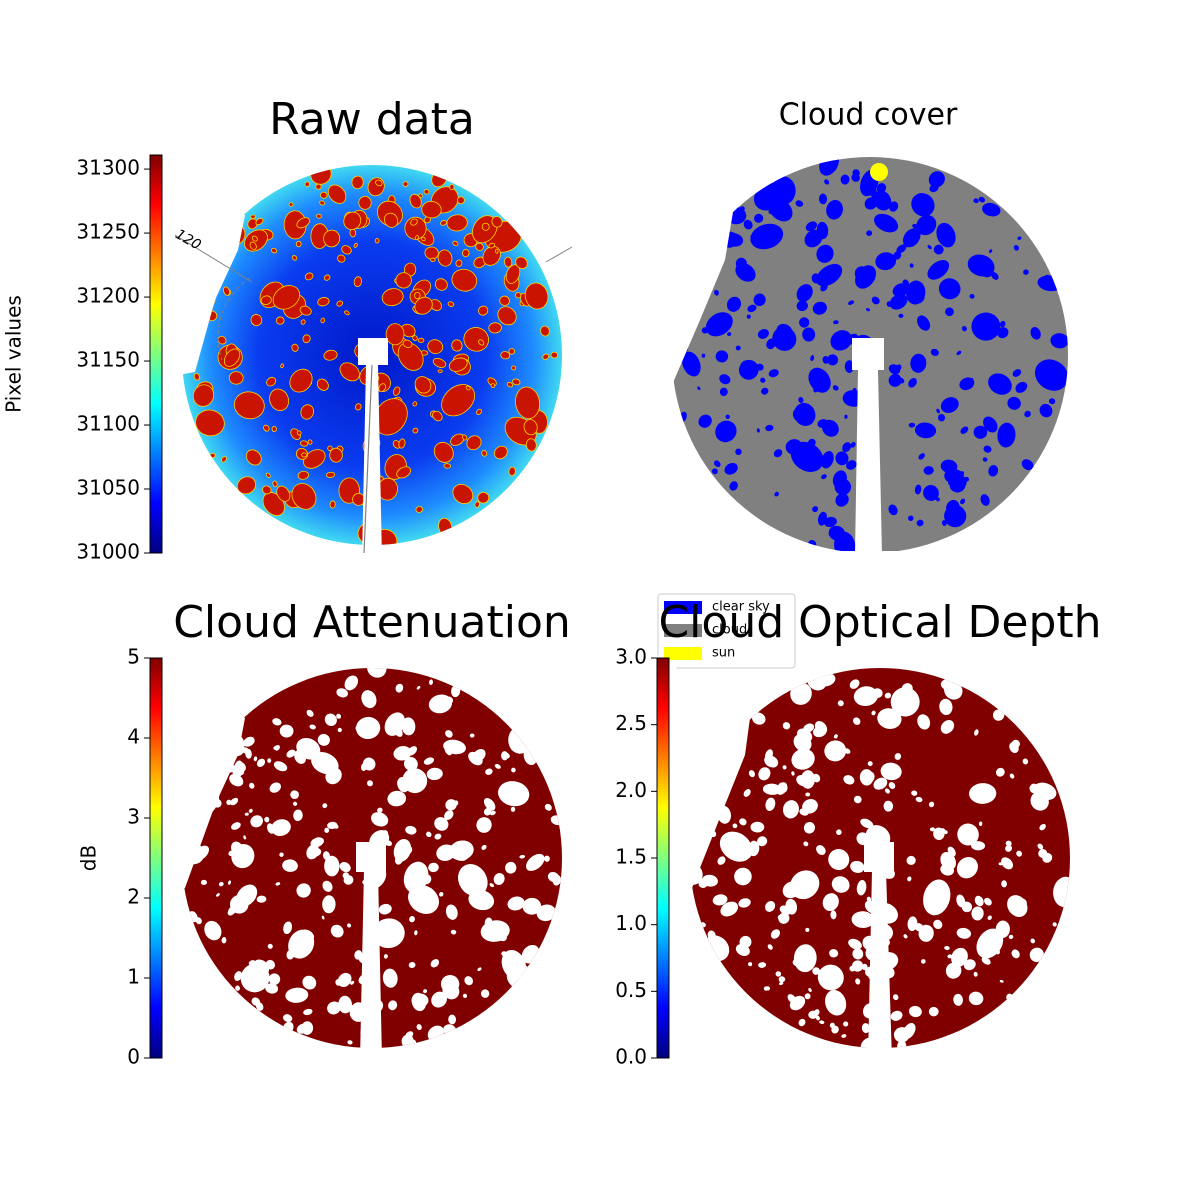  What do you see at coordinates (879, 622) in the screenshot?
I see `panel-title: Cloud Optical Depth` at bounding box center [879, 622].